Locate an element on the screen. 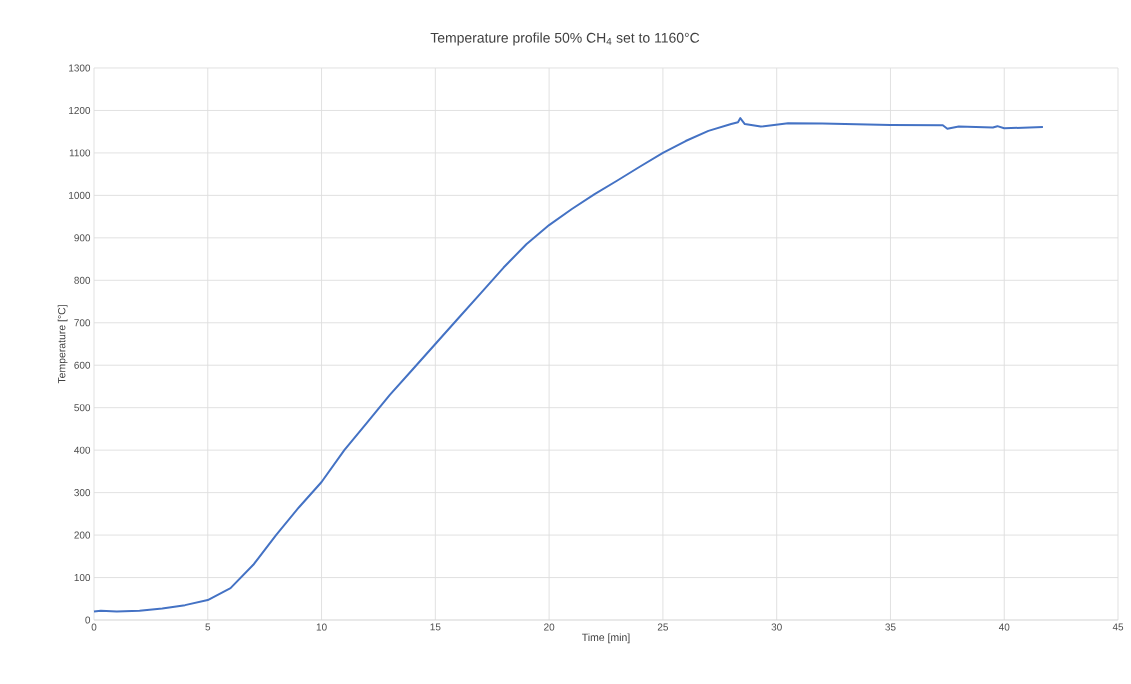 The image size is (1131, 684). y-tick-label: 400 is located at coordinates (82, 450).